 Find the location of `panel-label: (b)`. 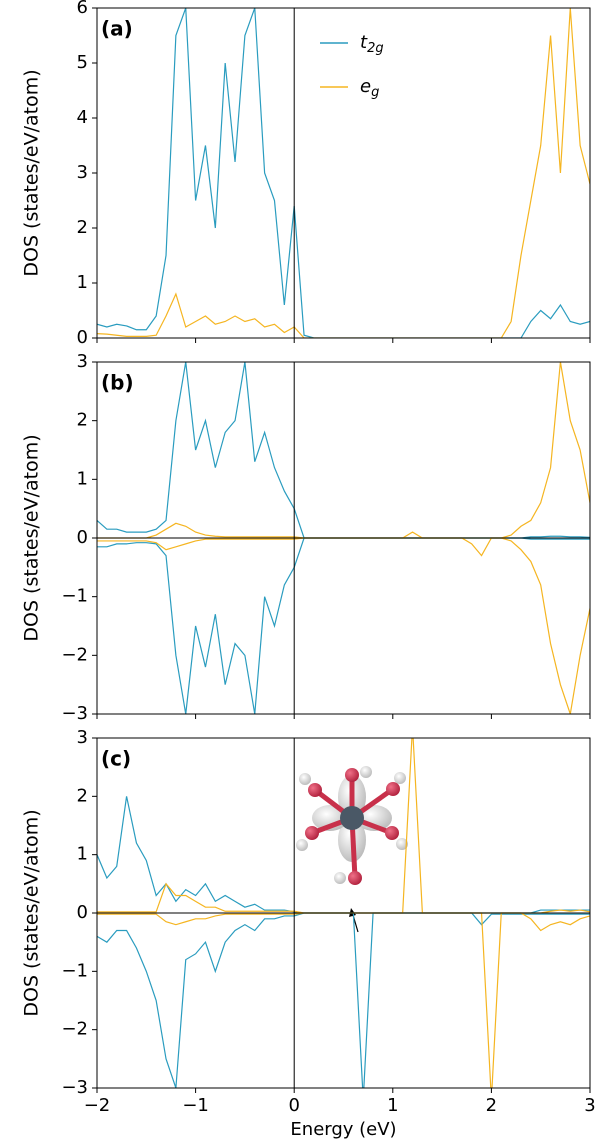

panel-label: (b) is located at coordinates (117, 383).